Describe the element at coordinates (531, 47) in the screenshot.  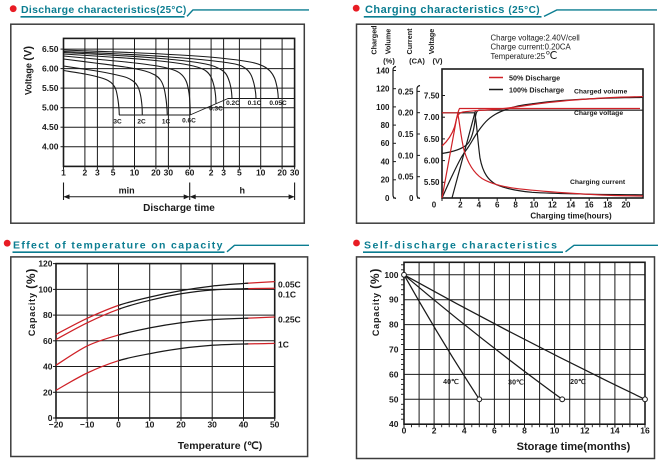
I see `svg-text: Charge current:0.20CA` at that location.